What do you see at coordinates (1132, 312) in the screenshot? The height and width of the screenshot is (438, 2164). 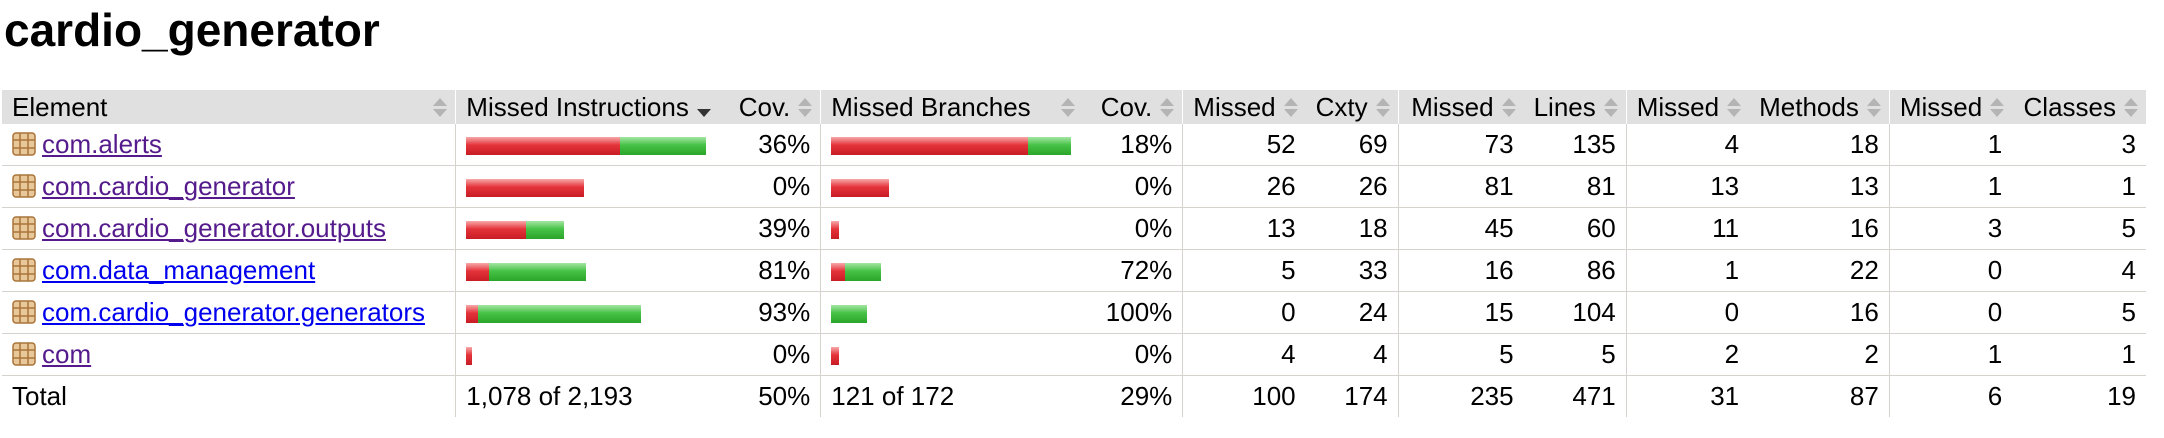 I see `branch-coverage: 100%` at bounding box center [1132, 312].